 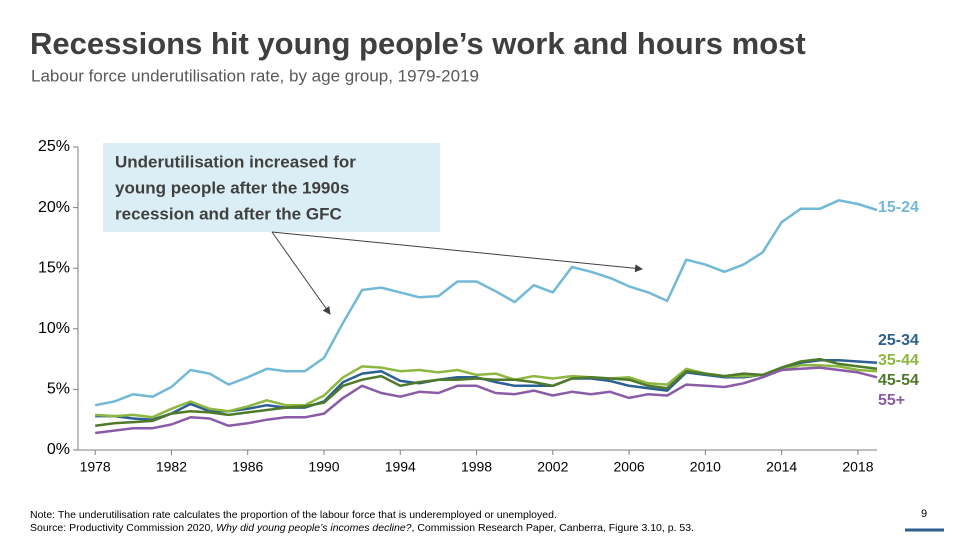 What do you see at coordinates (476, 467) in the screenshot?
I see `x-tick-label: 1998` at bounding box center [476, 467].